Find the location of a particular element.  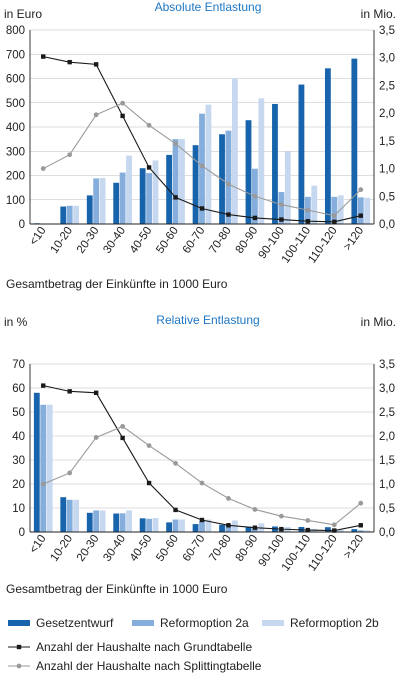

x-axis-title: Gesamtbetrag der Einkünfte in 1000 Euro is located at coordinates (117, 589).